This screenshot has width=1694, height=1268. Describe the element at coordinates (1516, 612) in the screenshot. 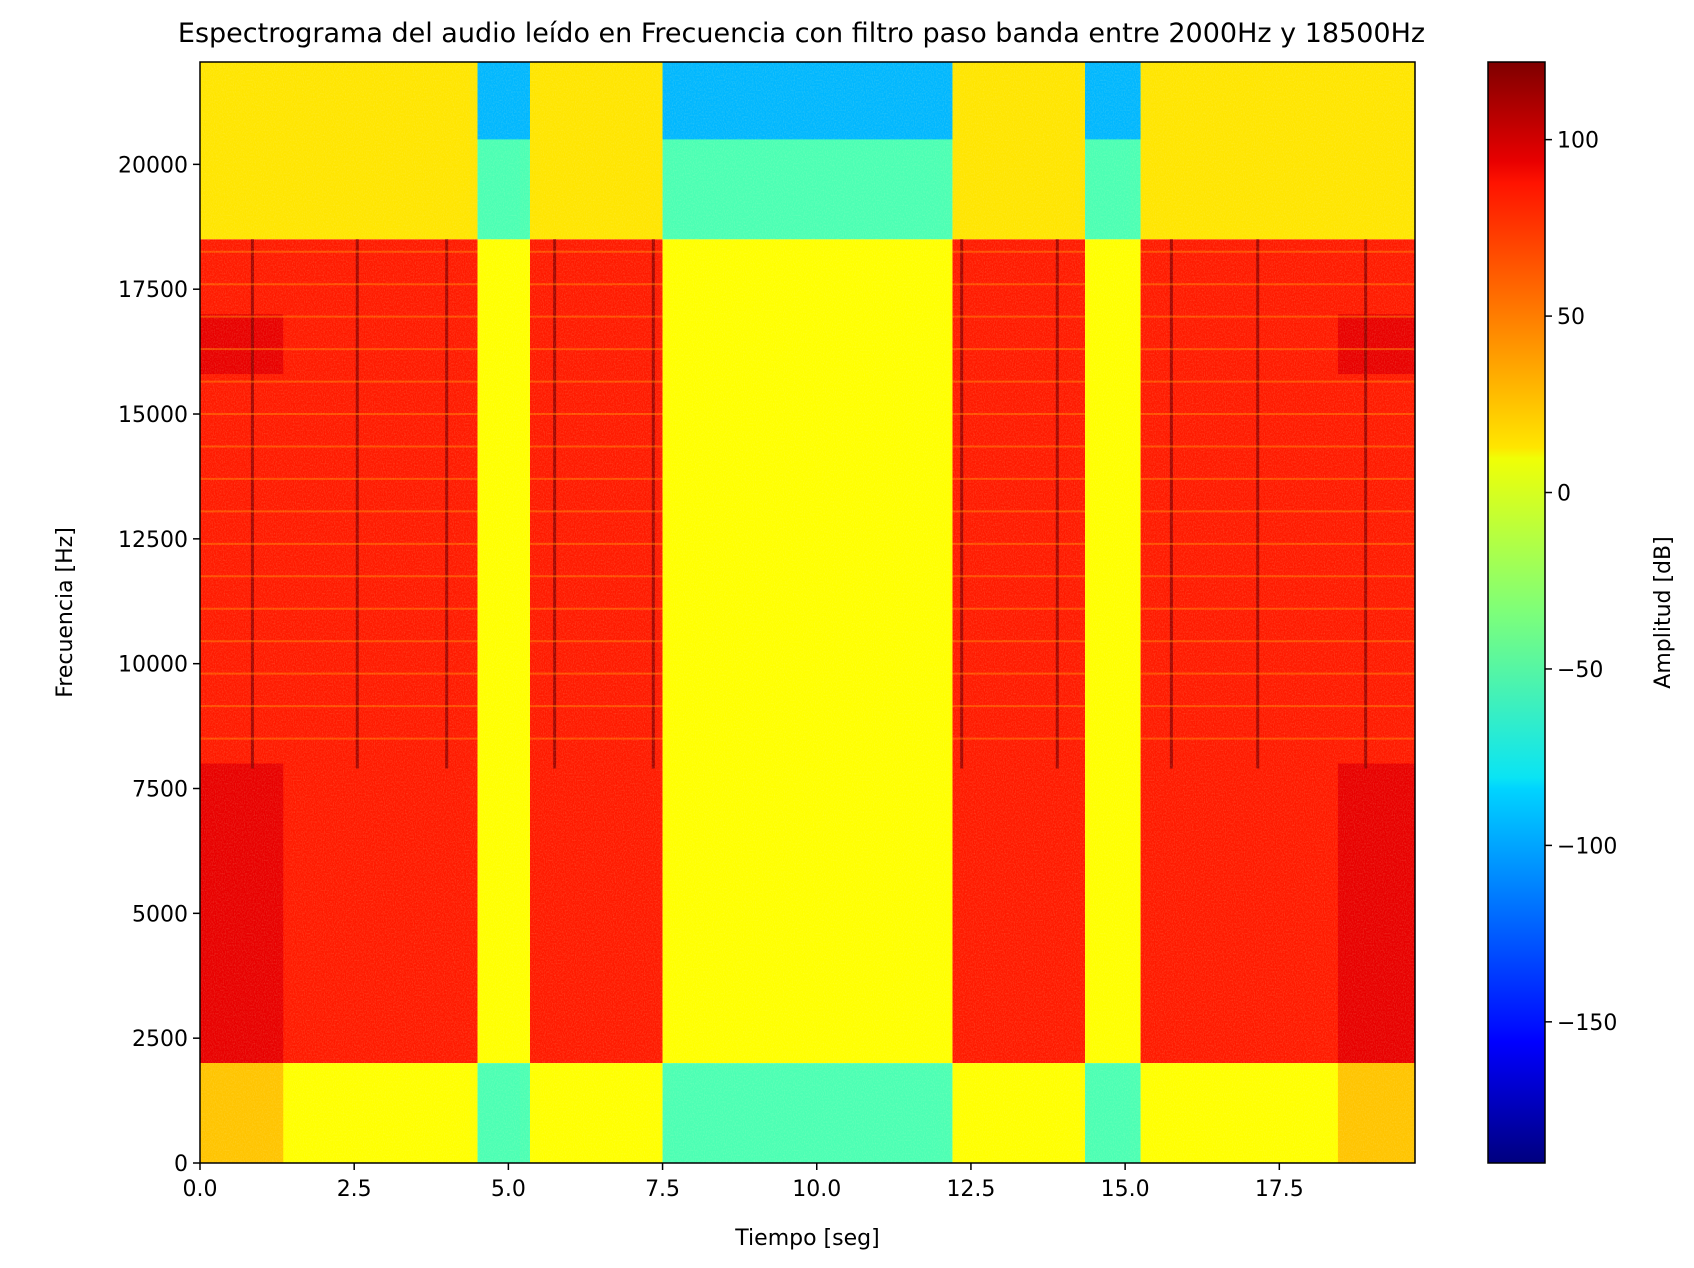

I see `colorbar-gradient` at that location.